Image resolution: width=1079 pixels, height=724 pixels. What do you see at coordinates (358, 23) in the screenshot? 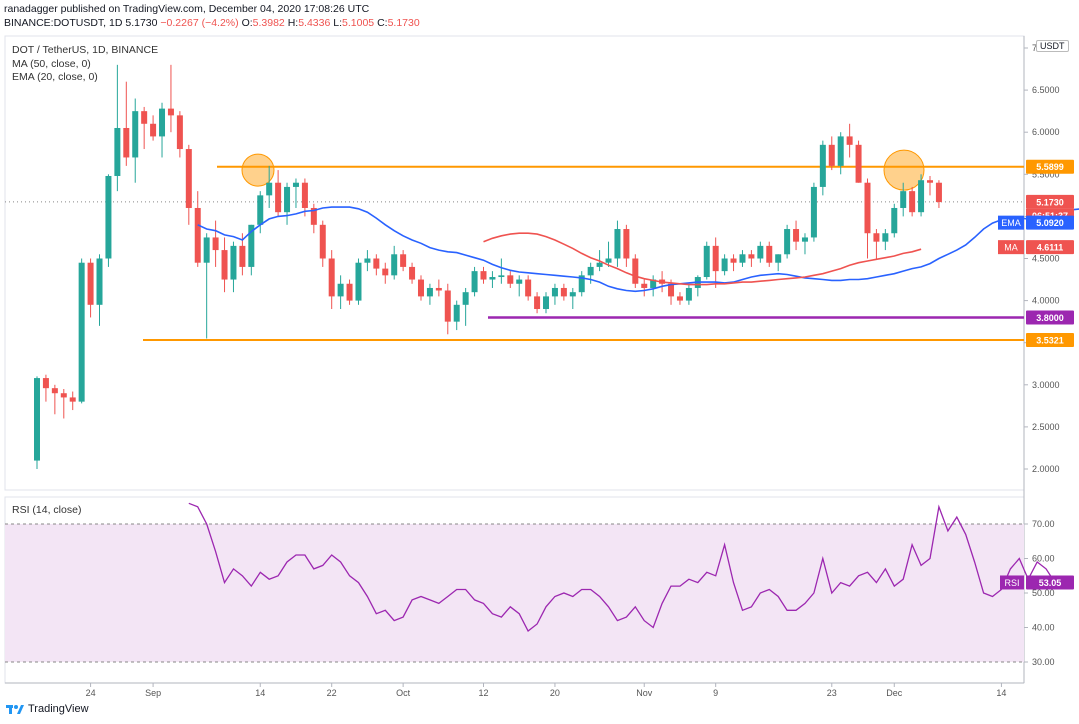
I see `low-value: 5.1005` at bounding box center [358, 23].